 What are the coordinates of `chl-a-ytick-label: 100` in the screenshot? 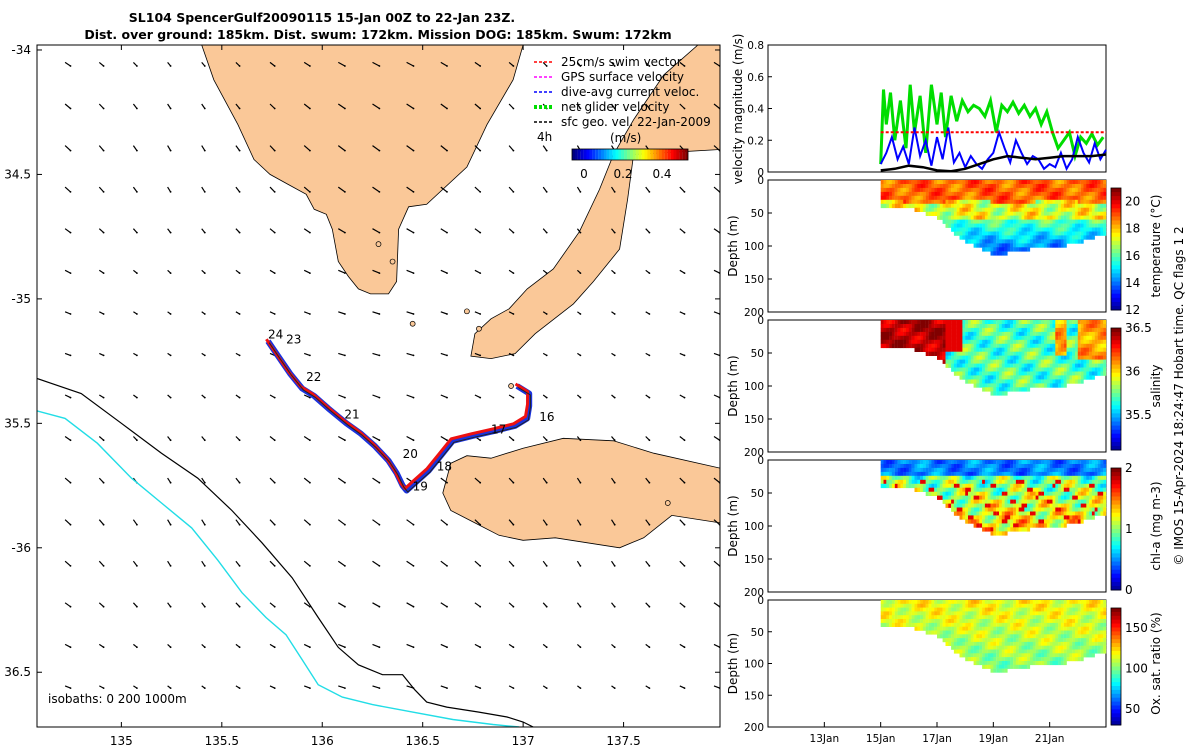 It's located at (754, 527).